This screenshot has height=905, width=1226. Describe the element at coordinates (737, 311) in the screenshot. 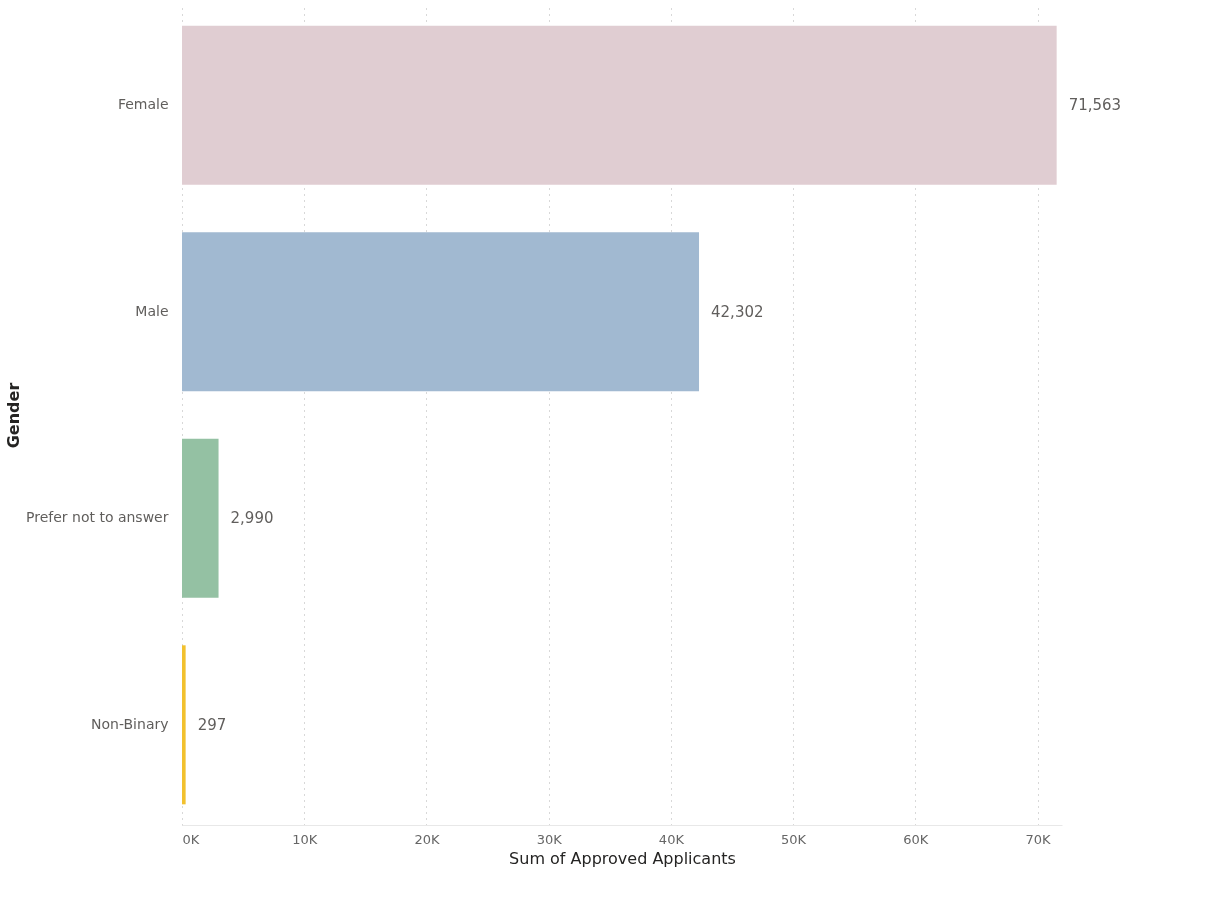

I see `data-label: 42,302` at that location.